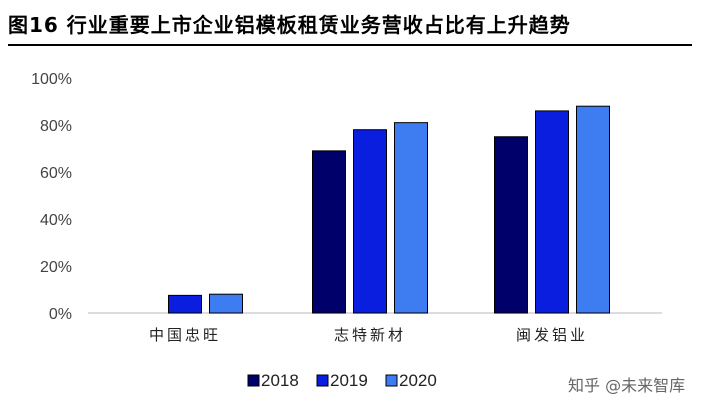 This screenshot has width=720, height=417. I want to click on legend-label-2018: 2018, so click(280, 380).